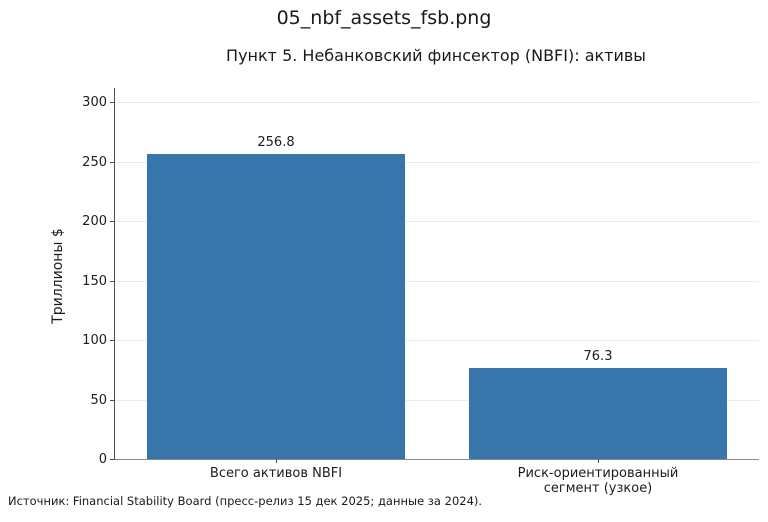 This screenshot has height=522, width=768. Describe the element at coordinates (94, 103) in the screenshot. I see `y-tick-label: 300` at that location.